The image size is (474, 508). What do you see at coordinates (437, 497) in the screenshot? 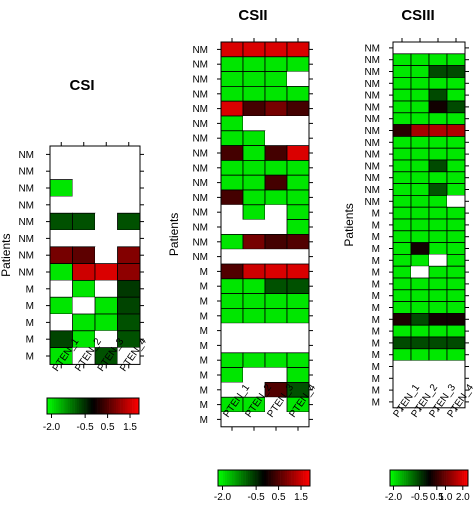
I see `colorbar-tick-label: 0.5` at bounding box center [437, 497].